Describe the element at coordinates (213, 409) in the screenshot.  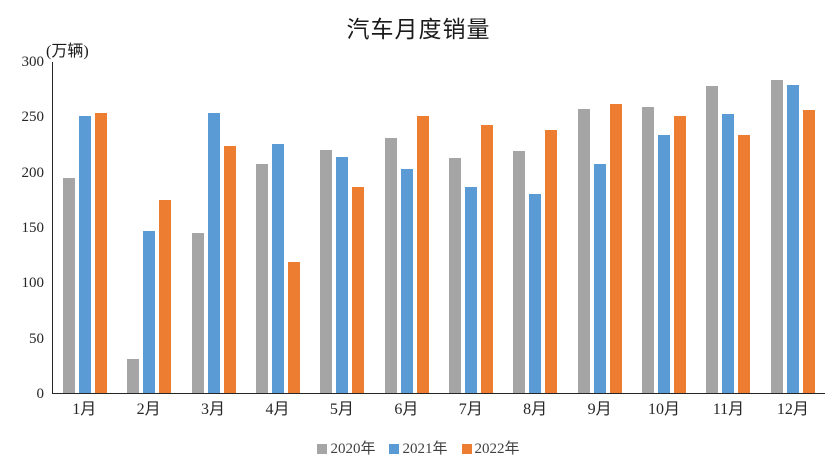
I see `x-tick-label-3月: 3月` at that location.